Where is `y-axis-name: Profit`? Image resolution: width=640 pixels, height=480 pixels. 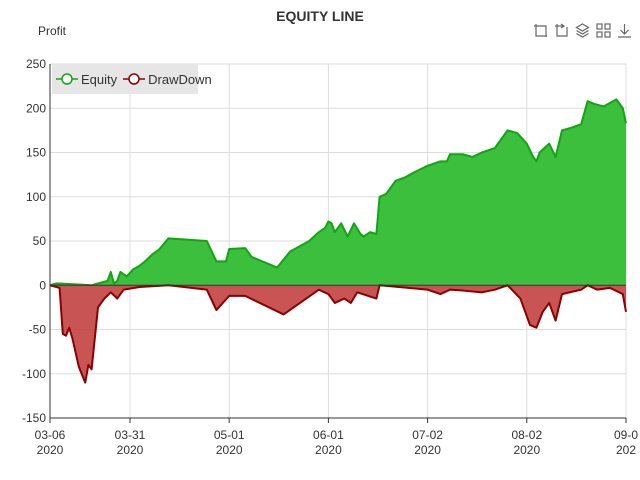
y-axis-name: Profit is located at coordinates (52, 31).